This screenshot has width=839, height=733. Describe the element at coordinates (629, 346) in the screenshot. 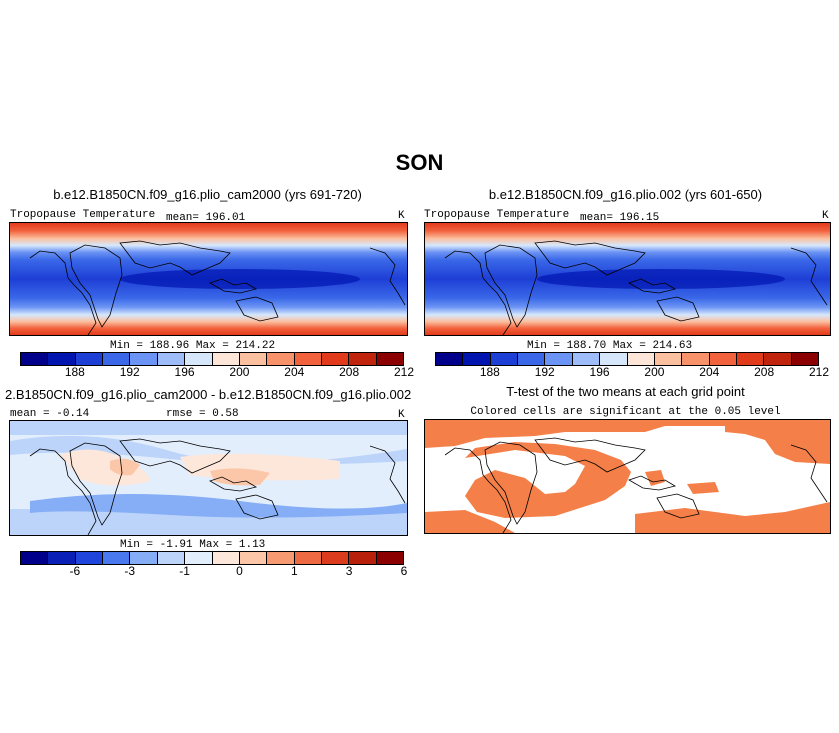

I see `panel-b-max-label: Max =` at that location.